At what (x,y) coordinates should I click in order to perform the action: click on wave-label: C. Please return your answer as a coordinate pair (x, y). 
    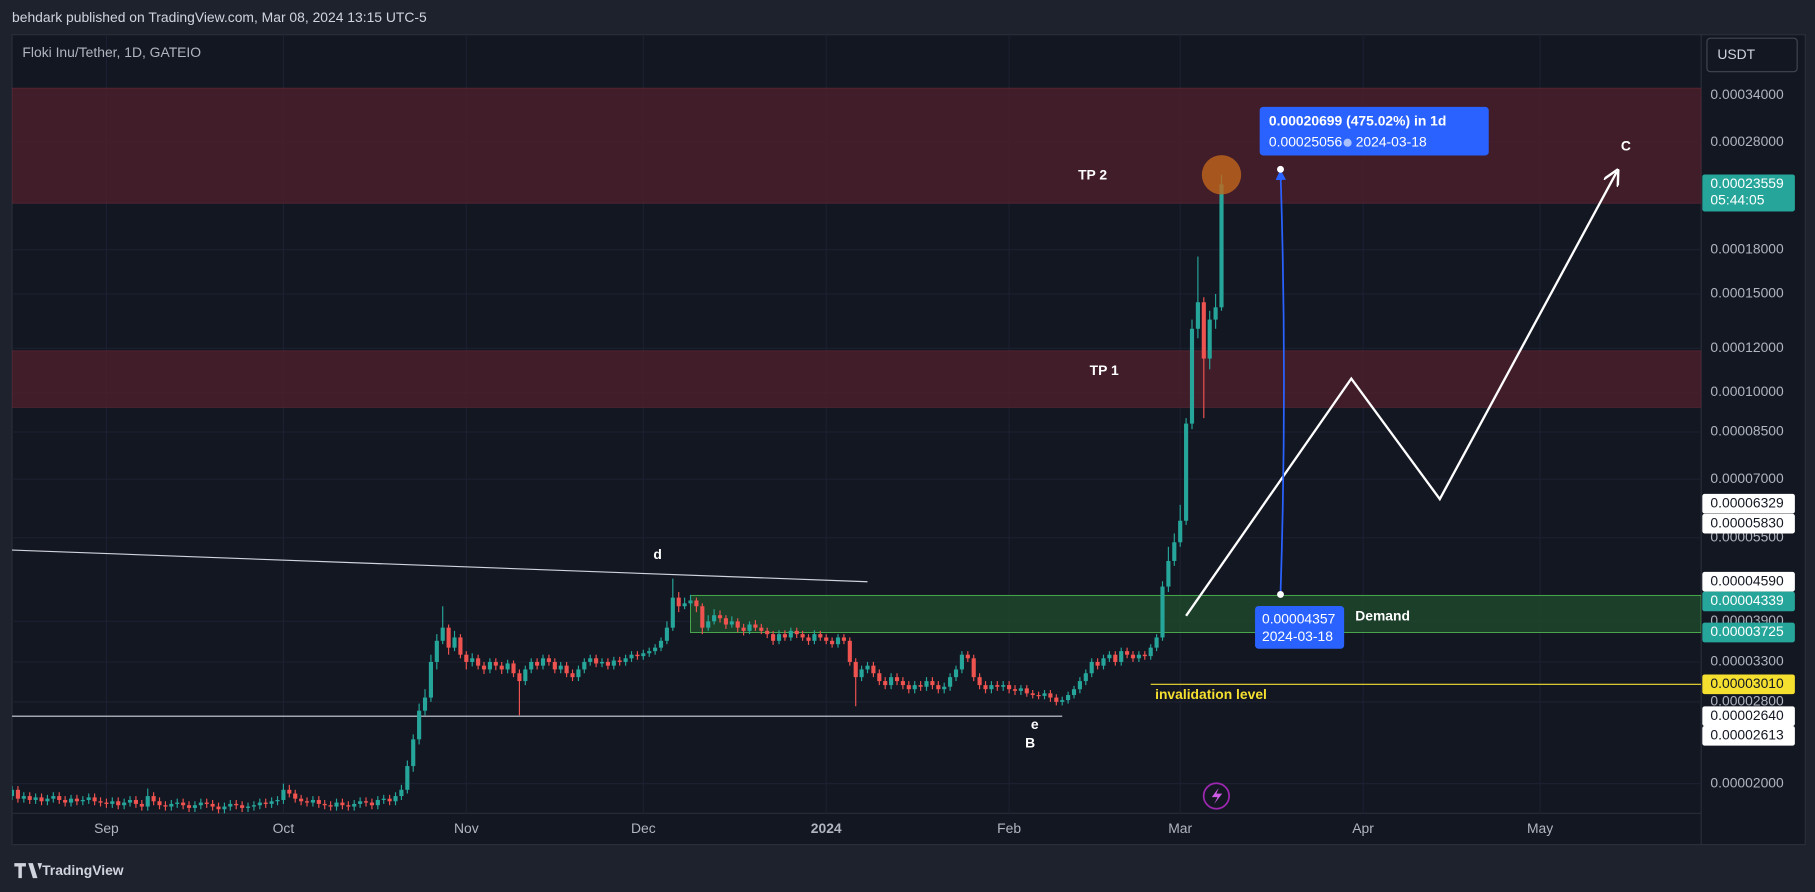
    Looking at the image, I should click on (1626, 146).